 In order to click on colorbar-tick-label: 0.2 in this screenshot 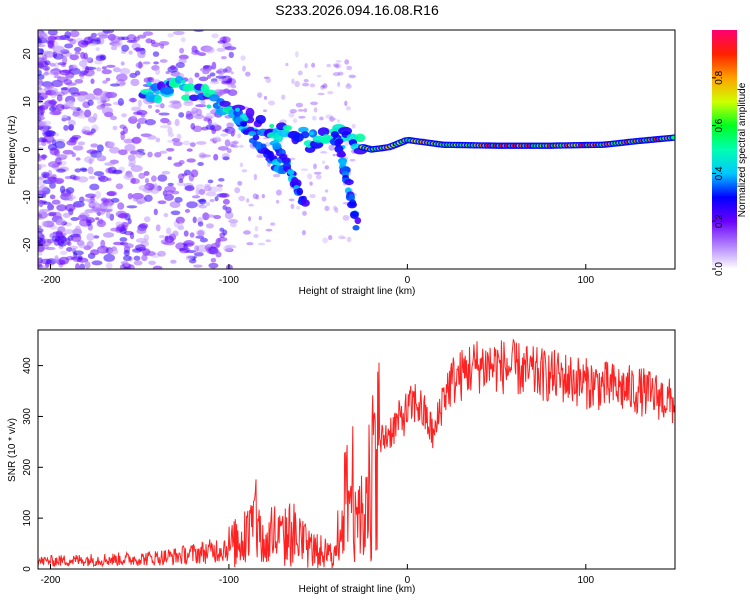, I will do `click(719, 221)`.